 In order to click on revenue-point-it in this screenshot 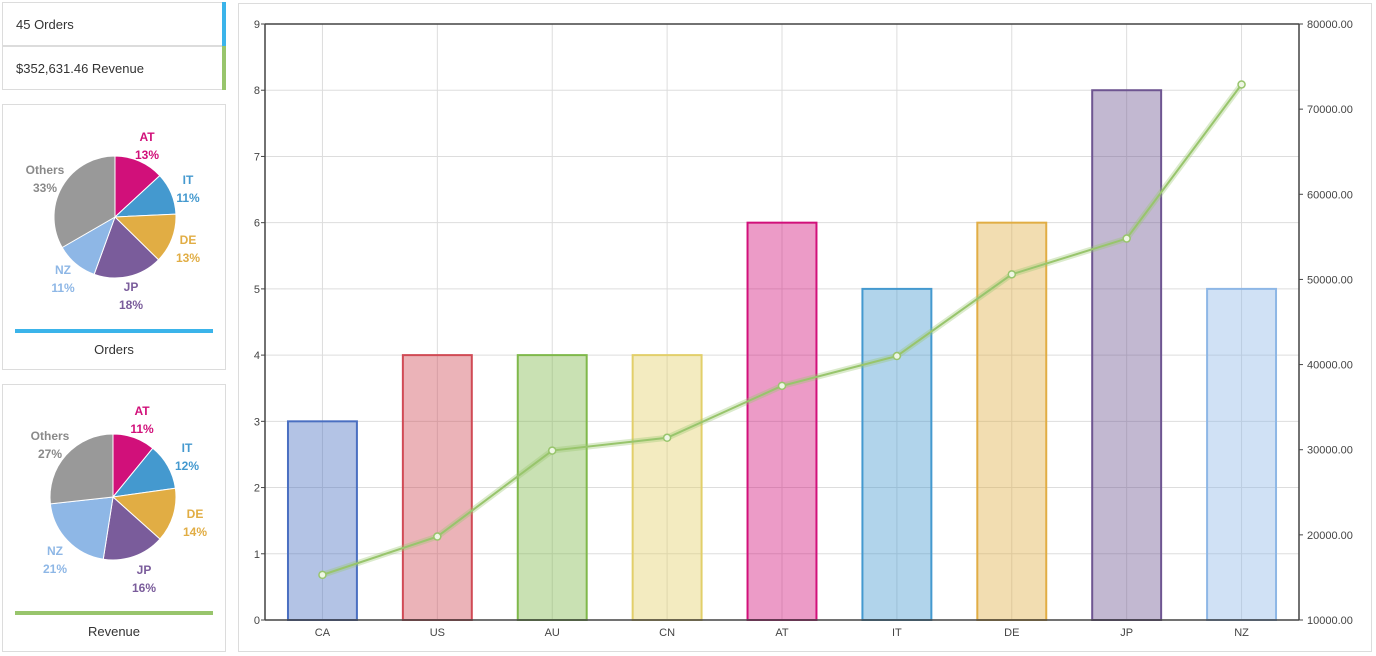, I will do `click(897, 356)`.